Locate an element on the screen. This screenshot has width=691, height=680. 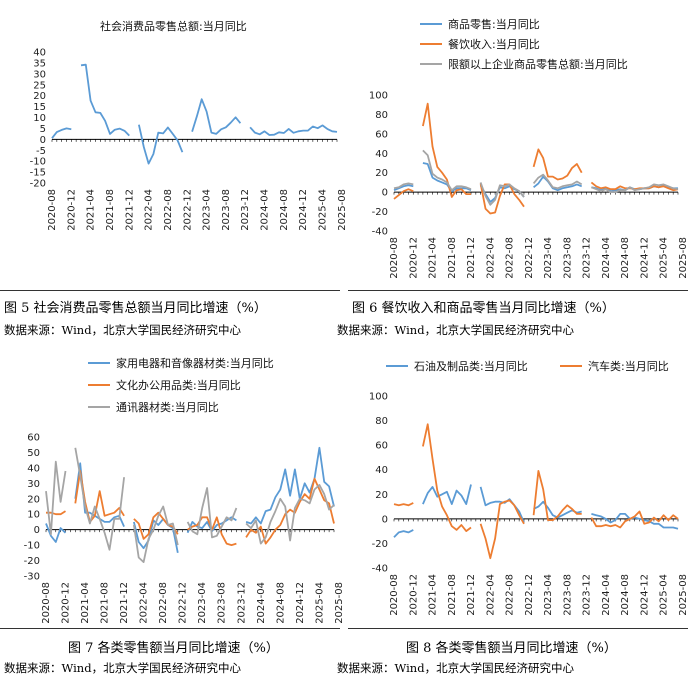
divider-top-left is located at coordinates (170, 290).